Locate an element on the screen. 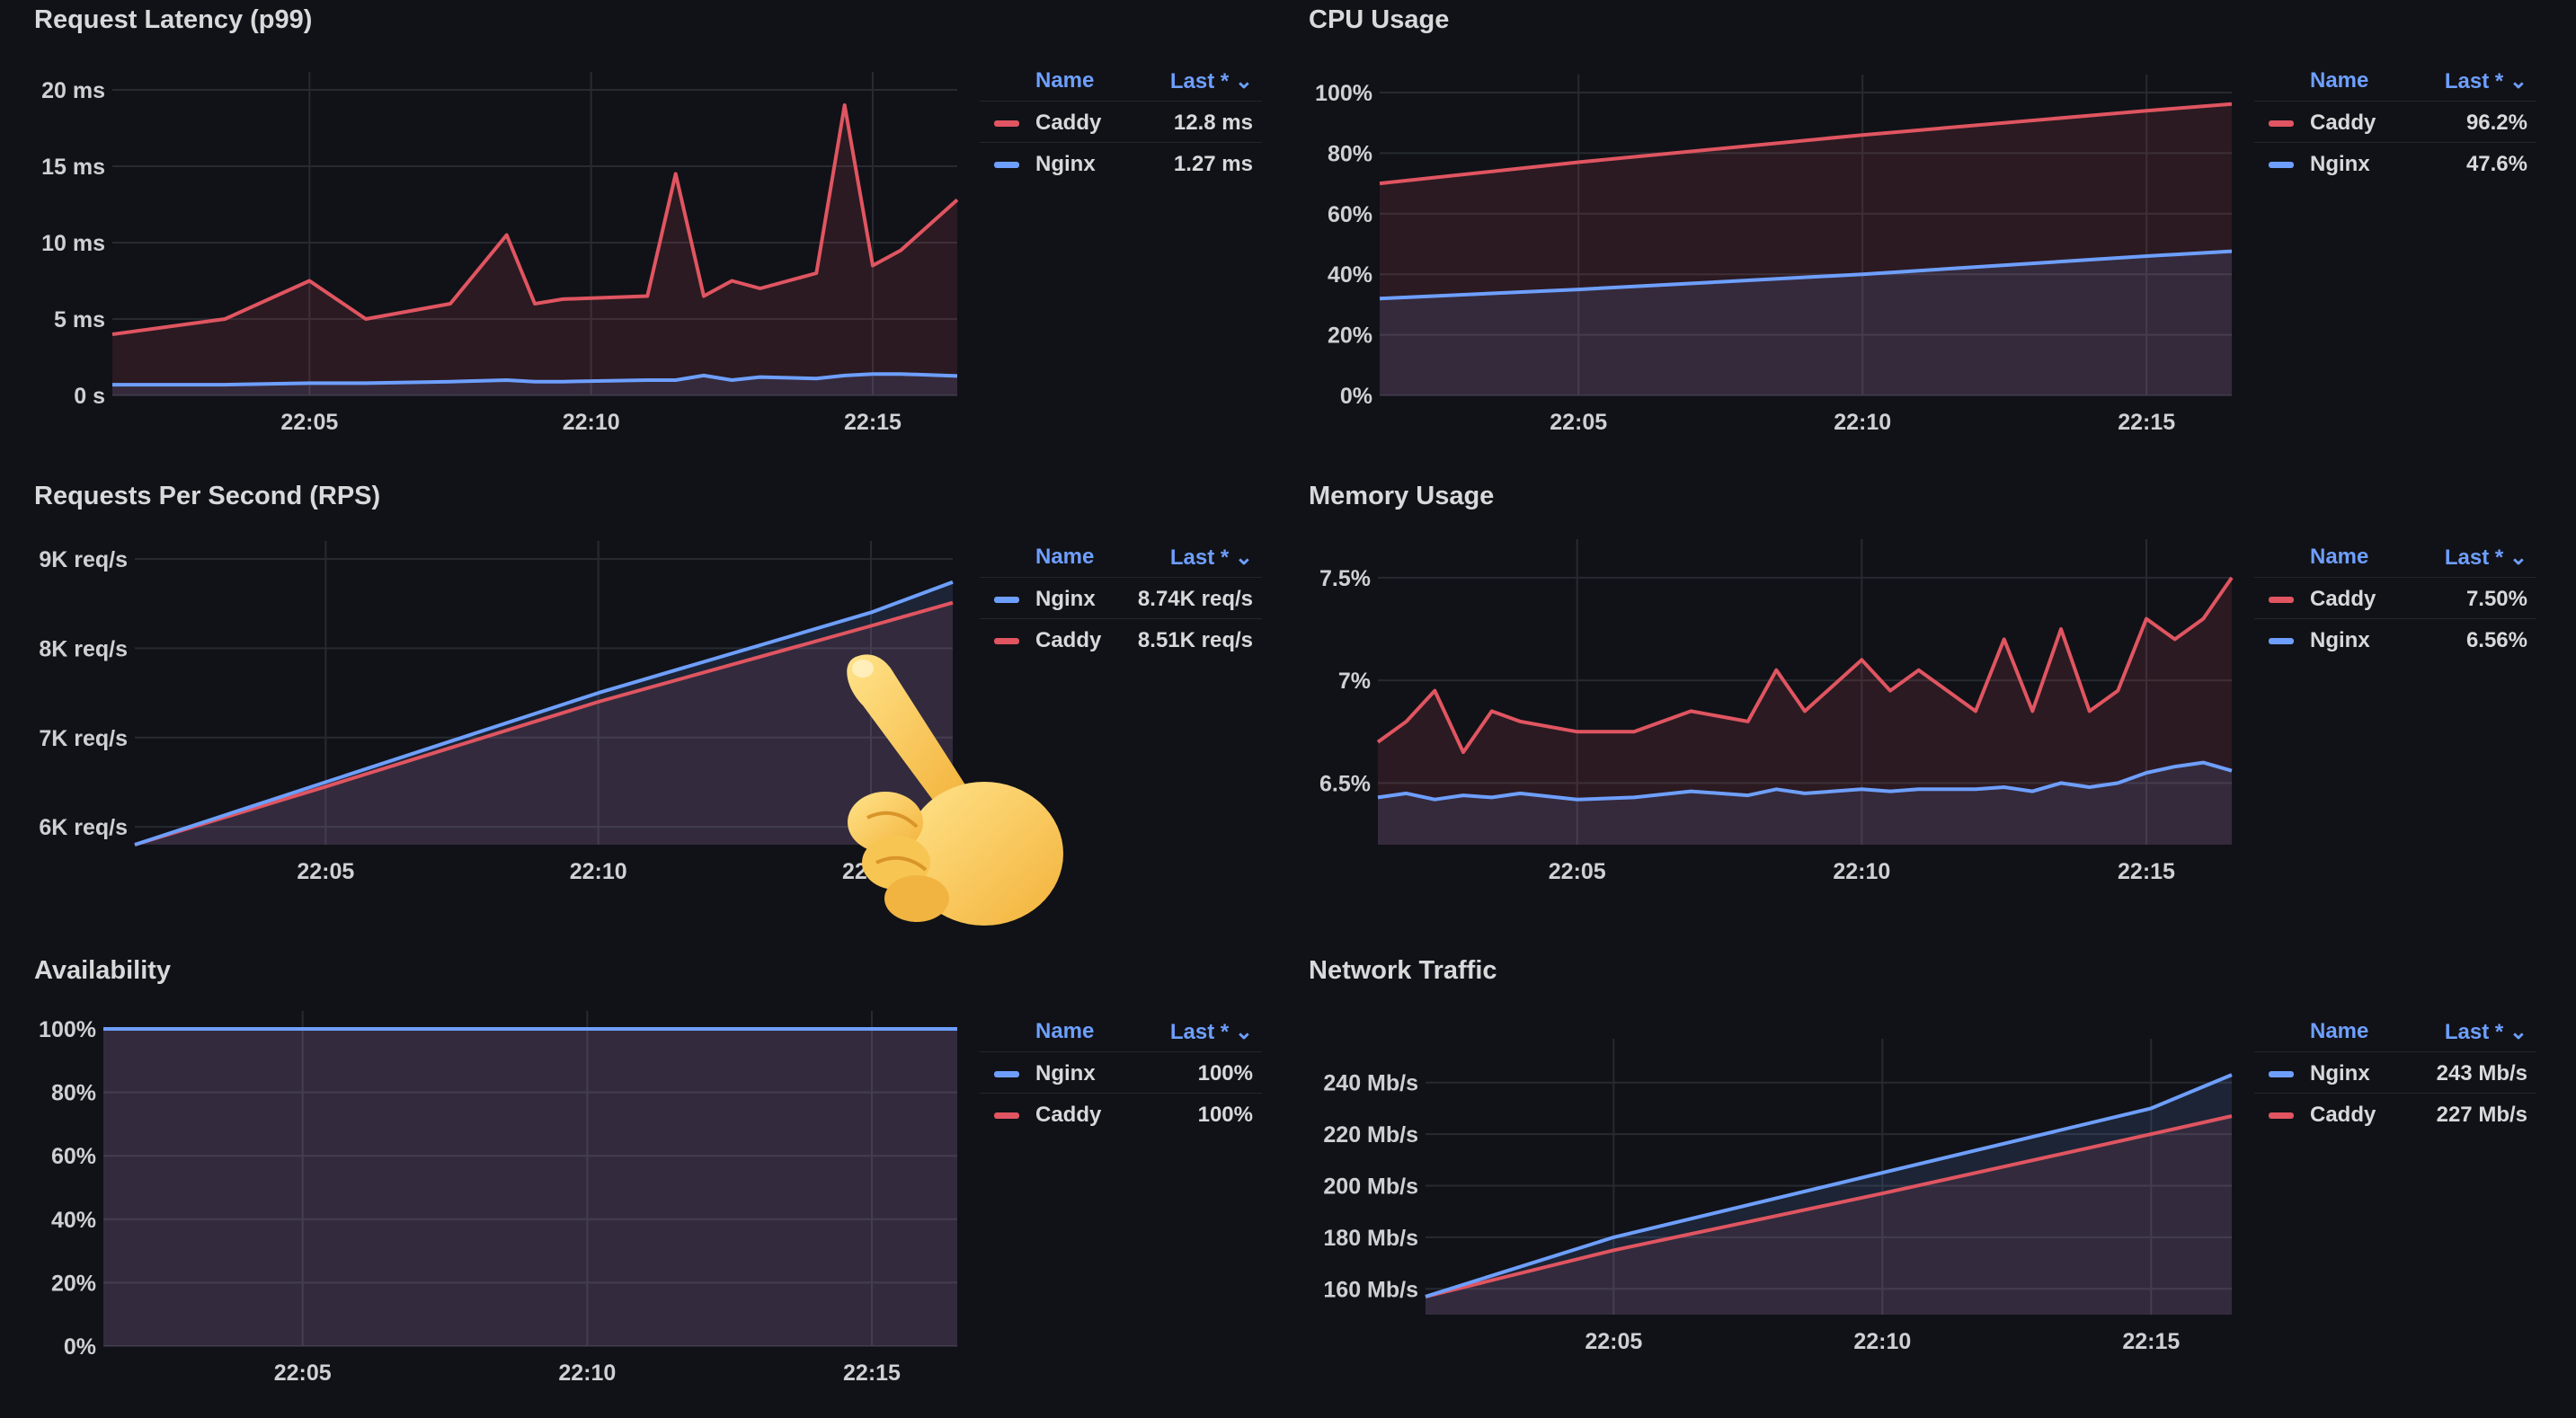 The width and height of the screenshot is (2576, 1418). legend-table: Name Last * ⌄ Nginx 100% Caddy 100% is located at coordinates (1121, 1073).